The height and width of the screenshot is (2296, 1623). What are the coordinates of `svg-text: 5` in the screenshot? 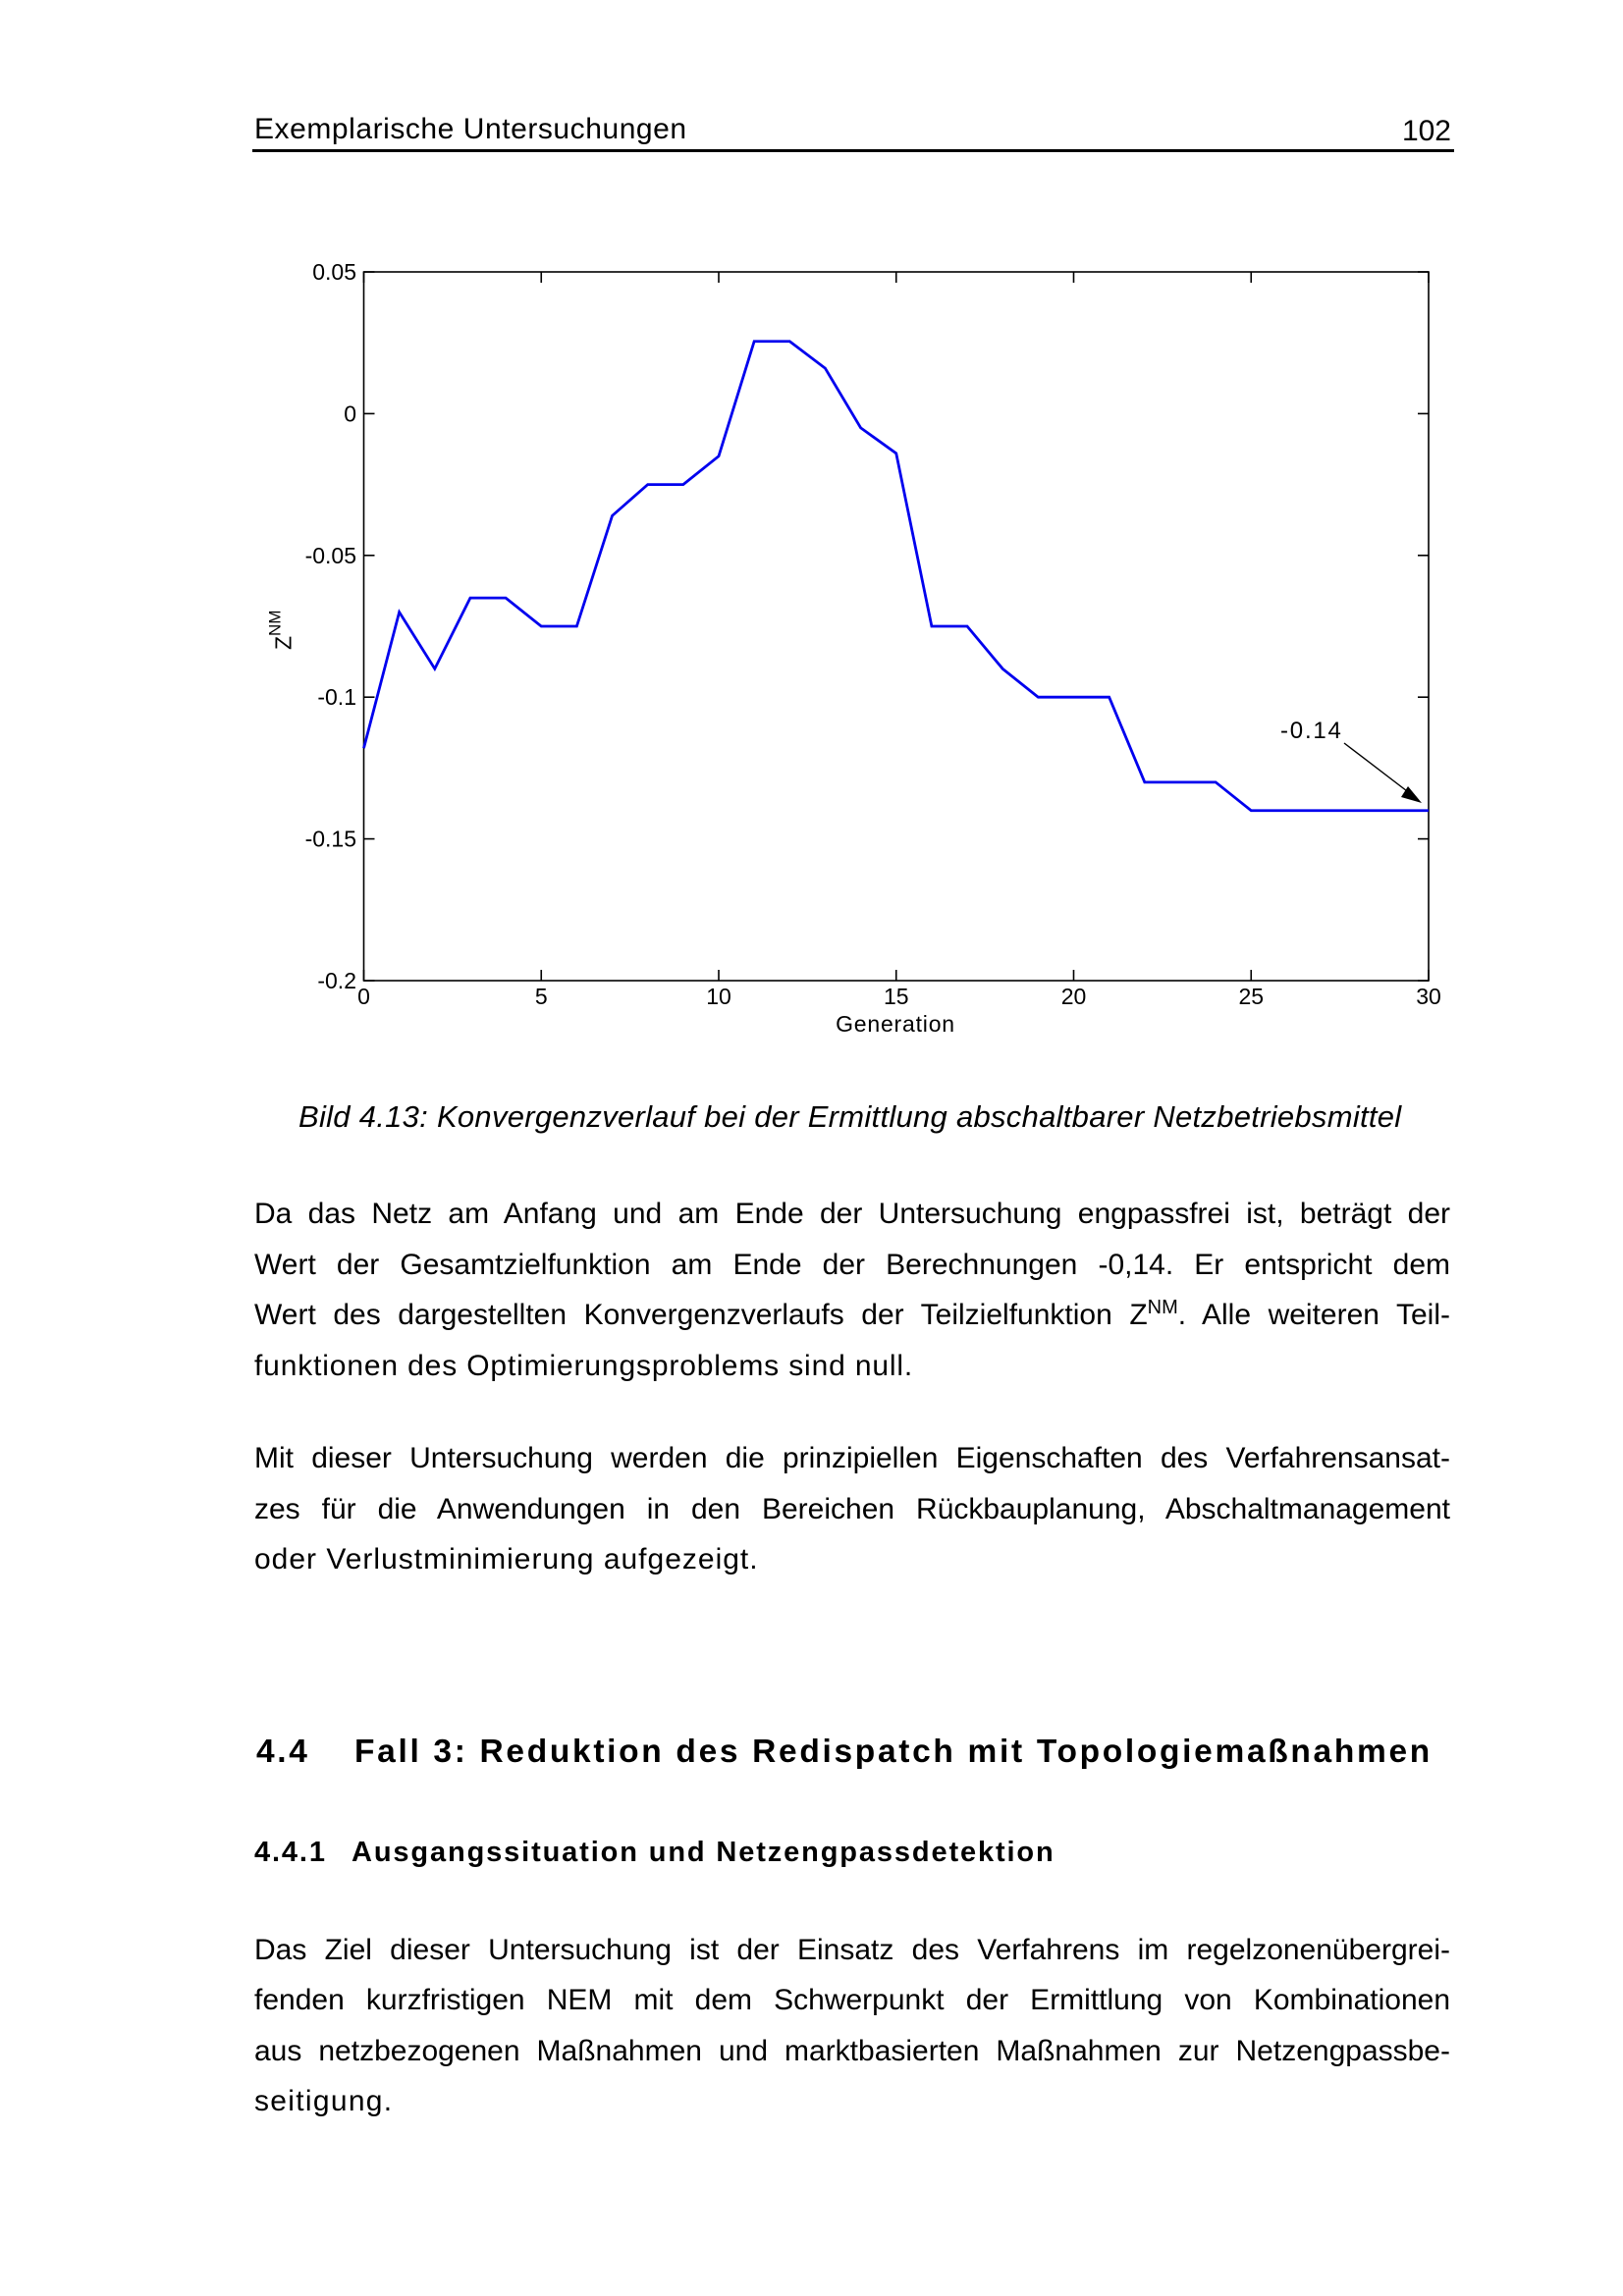 It's located at (542, 997).